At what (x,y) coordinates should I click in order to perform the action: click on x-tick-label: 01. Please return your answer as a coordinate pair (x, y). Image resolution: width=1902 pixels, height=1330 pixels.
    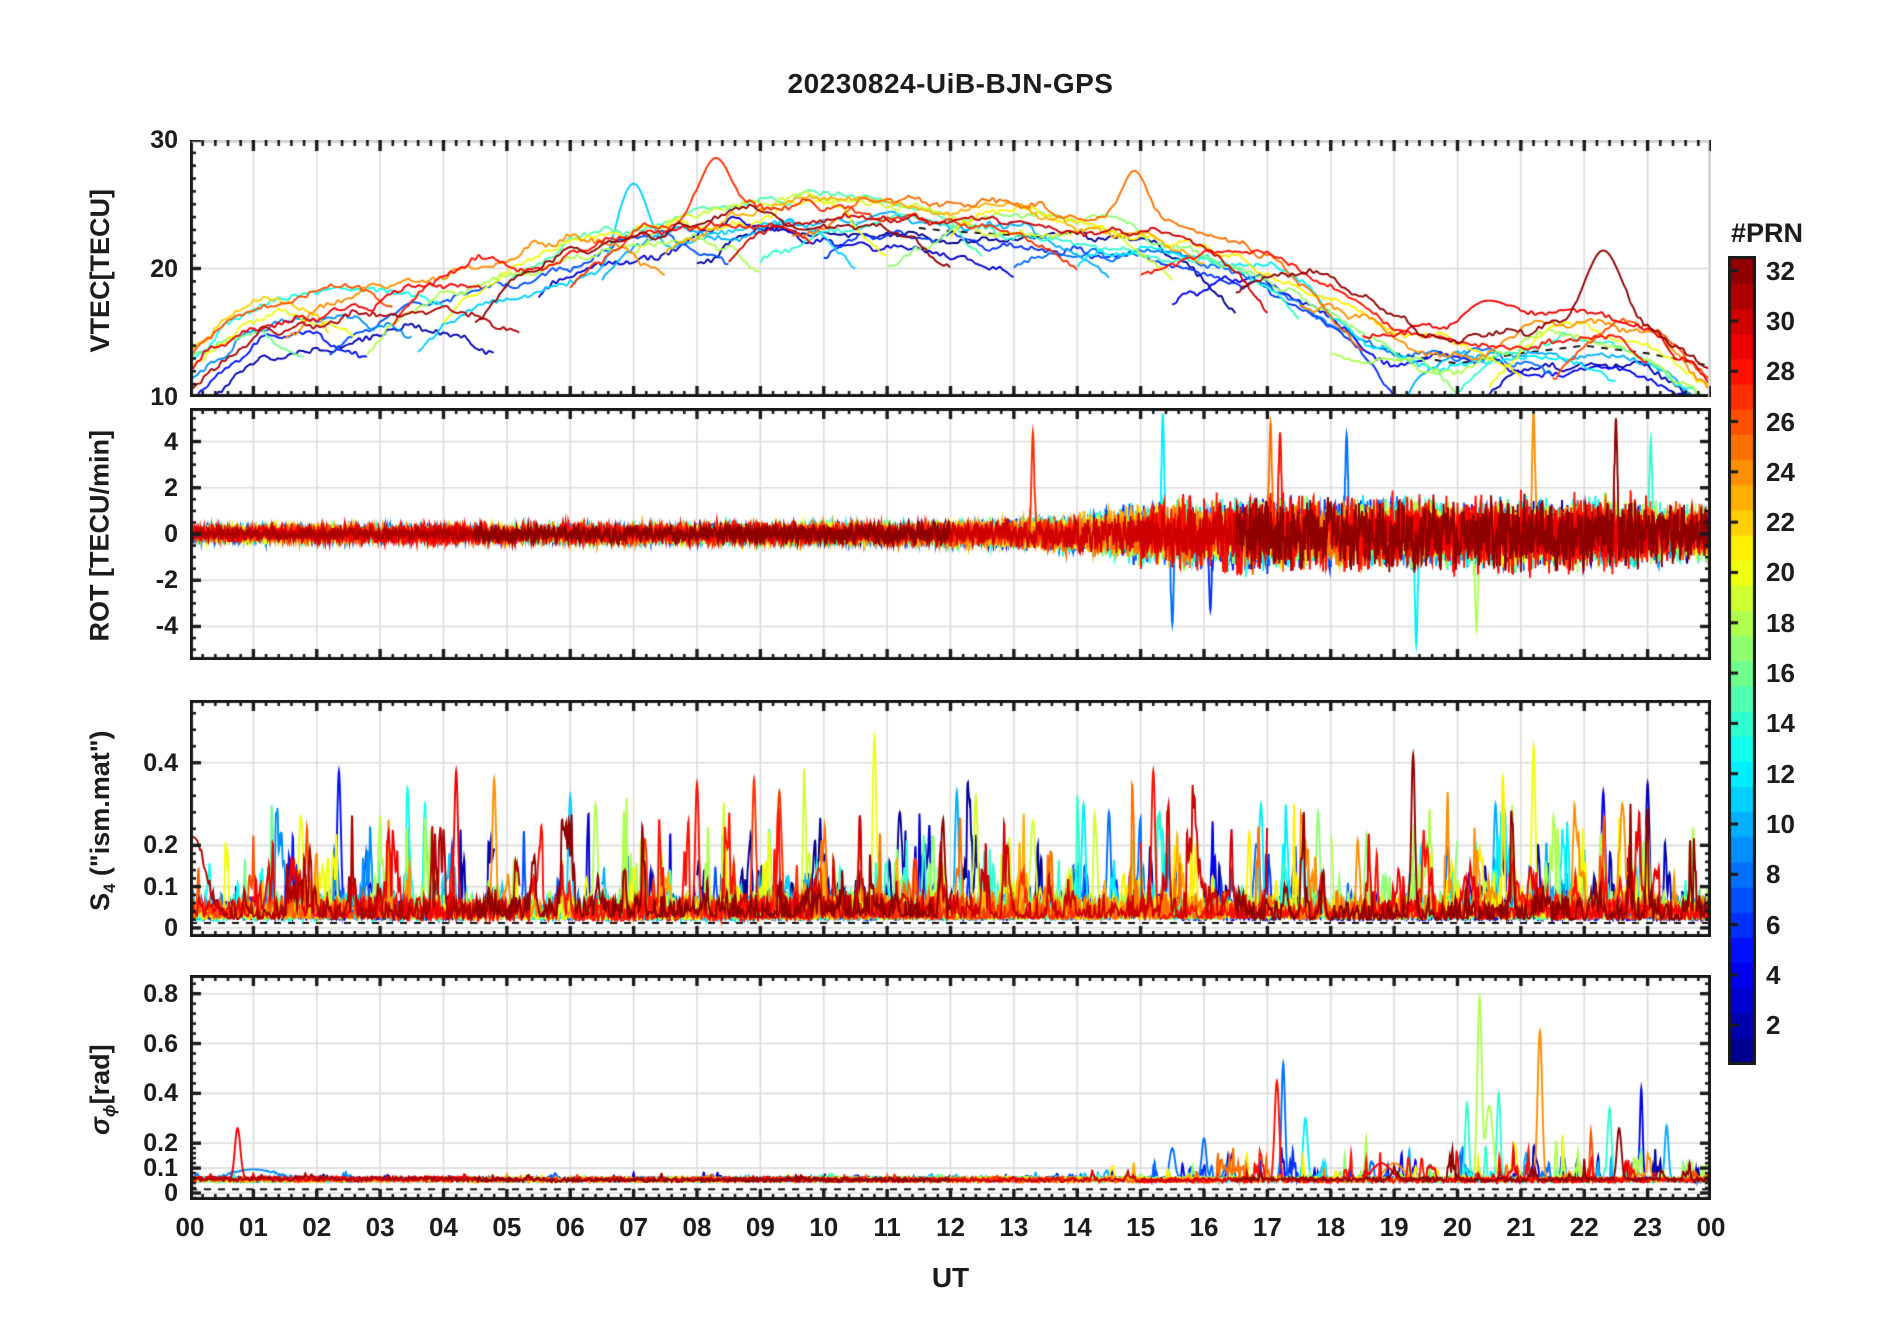
    Looking at the image, I should click on (253, 1227).